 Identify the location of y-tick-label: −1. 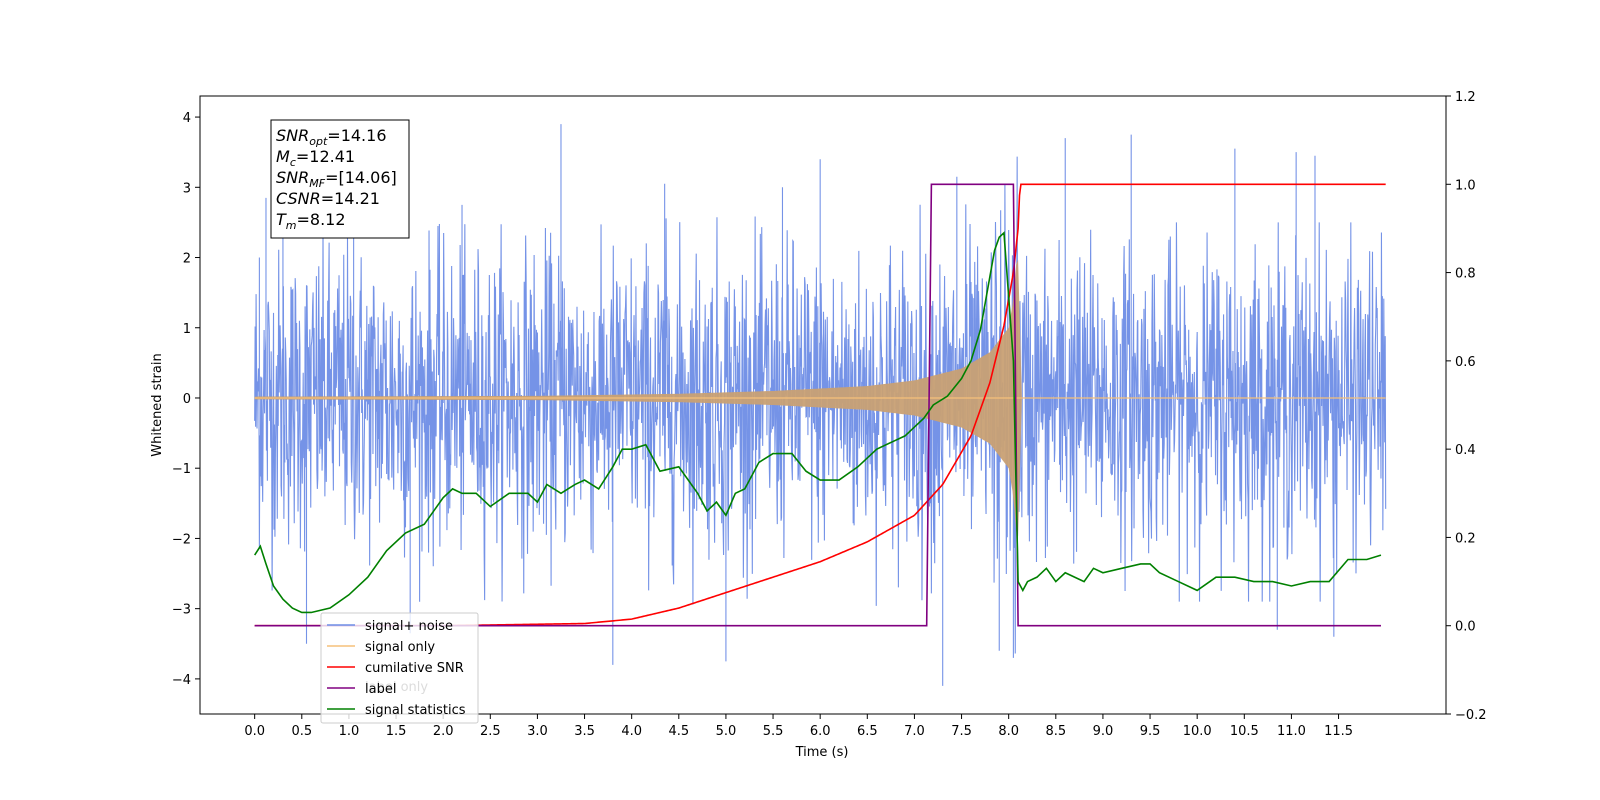
(181, 469).